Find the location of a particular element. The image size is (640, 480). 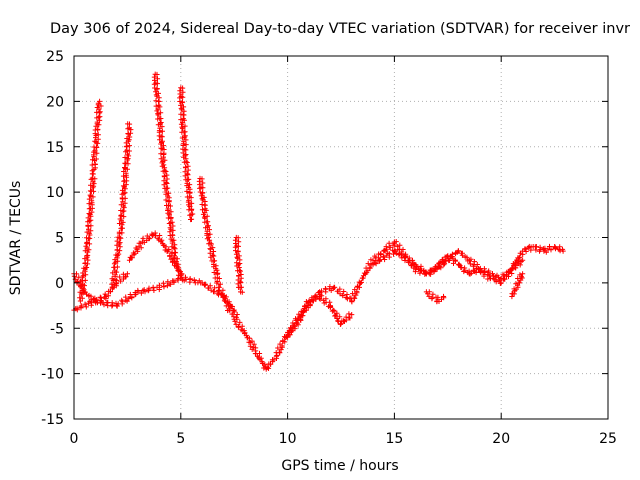

y-tick-label: 5 is located at coordinates (59, 239).